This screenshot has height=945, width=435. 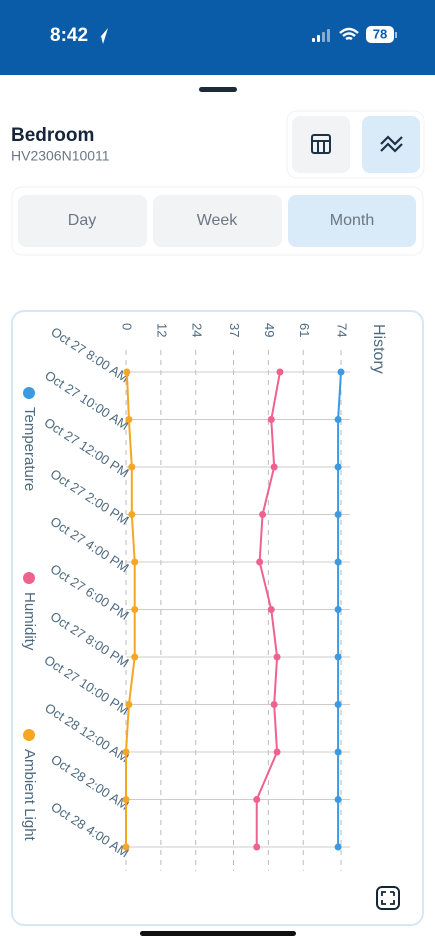 What do you see at coordinates (196, 330) in the screenshot?
I see `value-tick-label: 24` at bounding box center [196, 330].